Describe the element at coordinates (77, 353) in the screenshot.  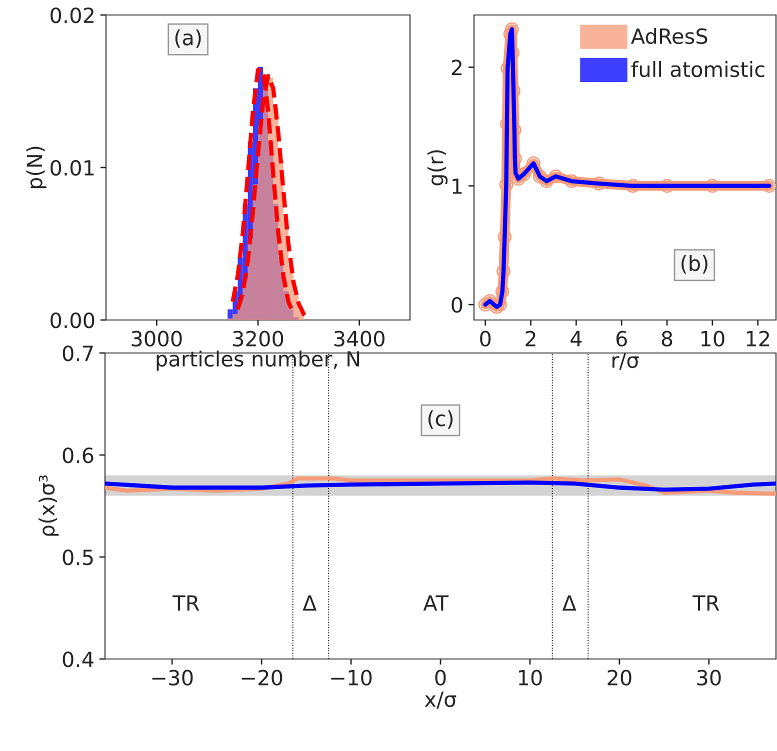
I see `y-tick-label: 0.7` at that location.